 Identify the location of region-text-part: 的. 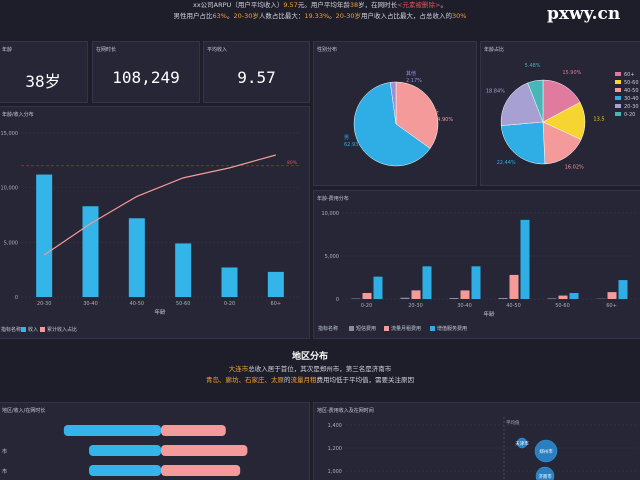
(287, 380).